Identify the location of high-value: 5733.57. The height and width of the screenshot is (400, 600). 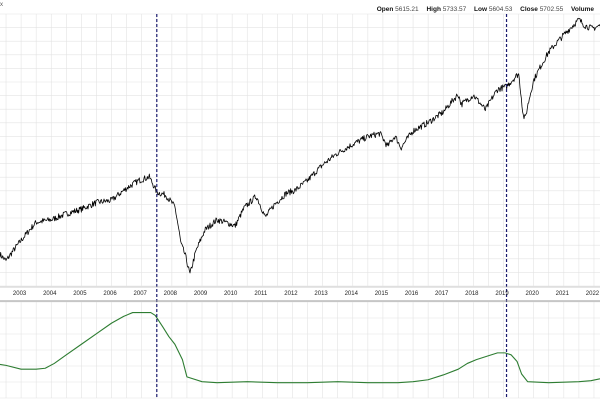
(454, 9).